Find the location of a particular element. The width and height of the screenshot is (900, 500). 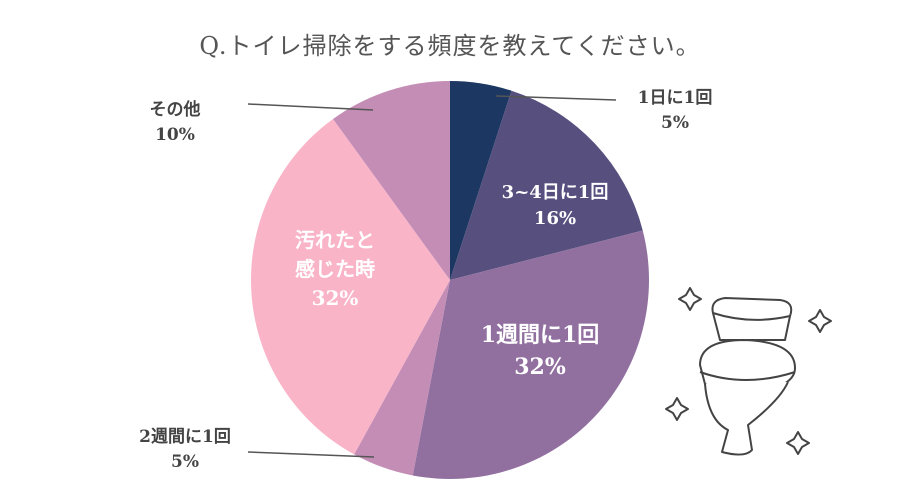

label-text: その他 is located at coordinates (175, 110).